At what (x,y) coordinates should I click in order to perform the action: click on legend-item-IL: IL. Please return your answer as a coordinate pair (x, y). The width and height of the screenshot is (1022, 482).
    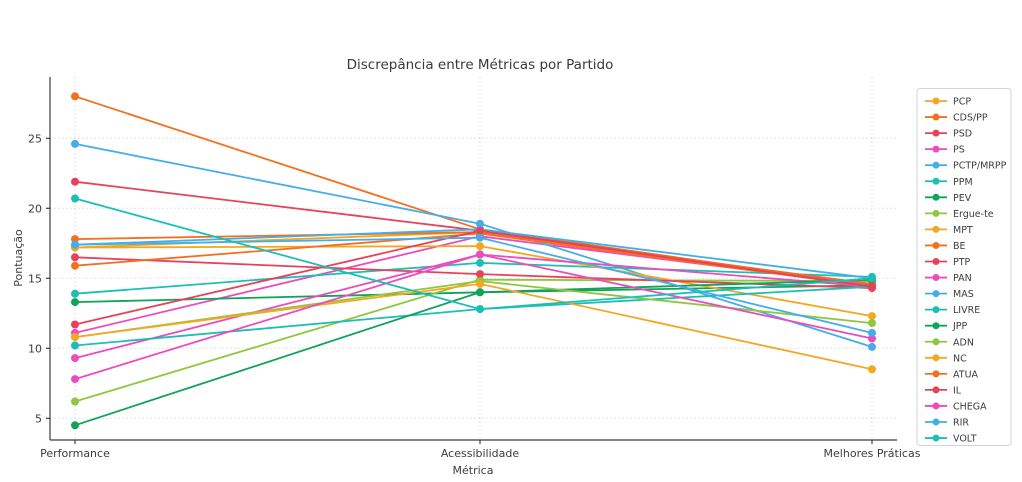
    Looking at the image, I should click on (943, 390).